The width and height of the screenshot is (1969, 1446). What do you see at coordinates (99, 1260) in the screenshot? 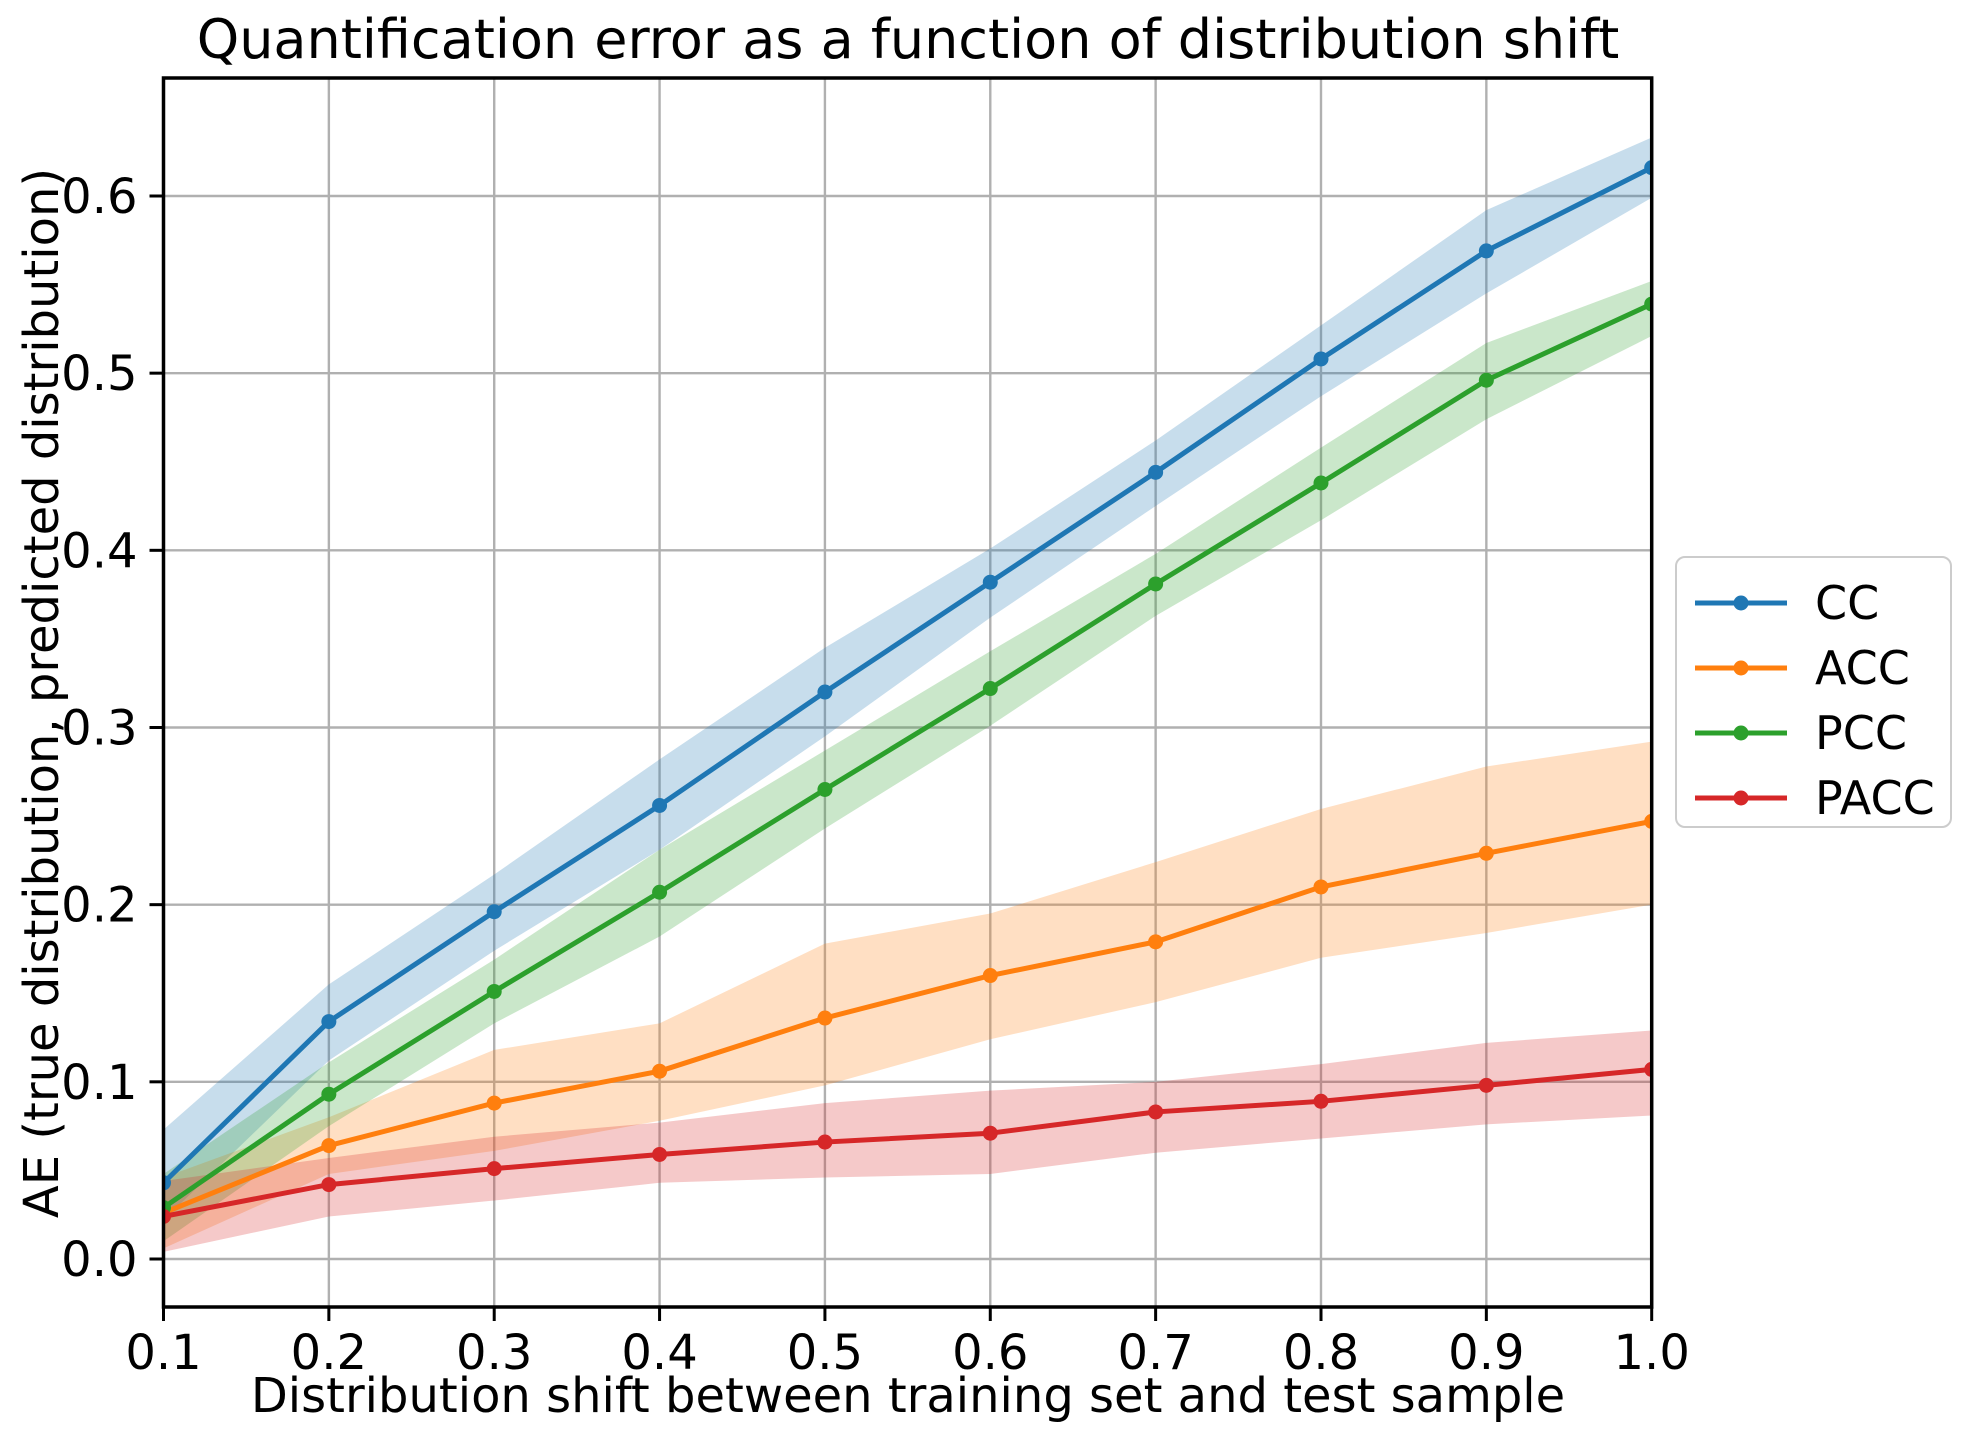
I see `y-tick-label: 0.0` at bounding box center [99, 1260].